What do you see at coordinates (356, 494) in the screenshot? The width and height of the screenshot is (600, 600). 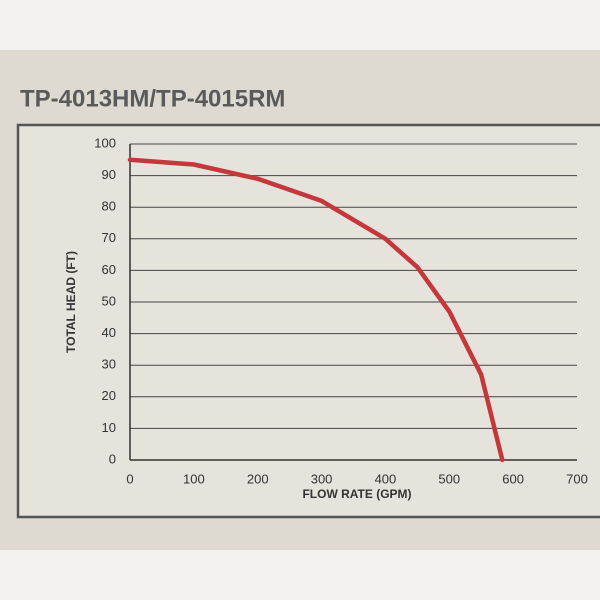 I see `x-axis-title: FLOW RATE (GPM)` at bounding box center [356, 494].